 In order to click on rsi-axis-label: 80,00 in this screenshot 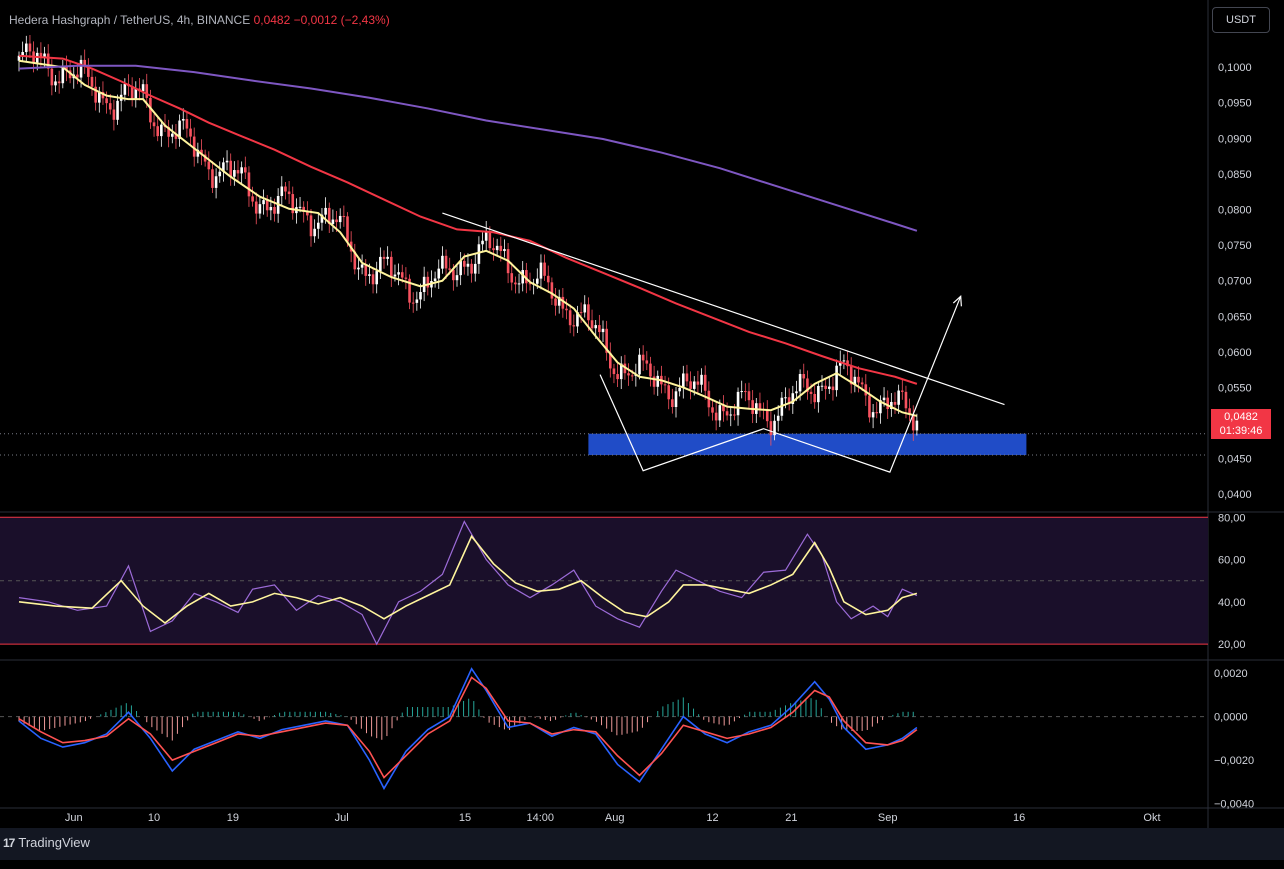, I will do `click(1232, 518)`.